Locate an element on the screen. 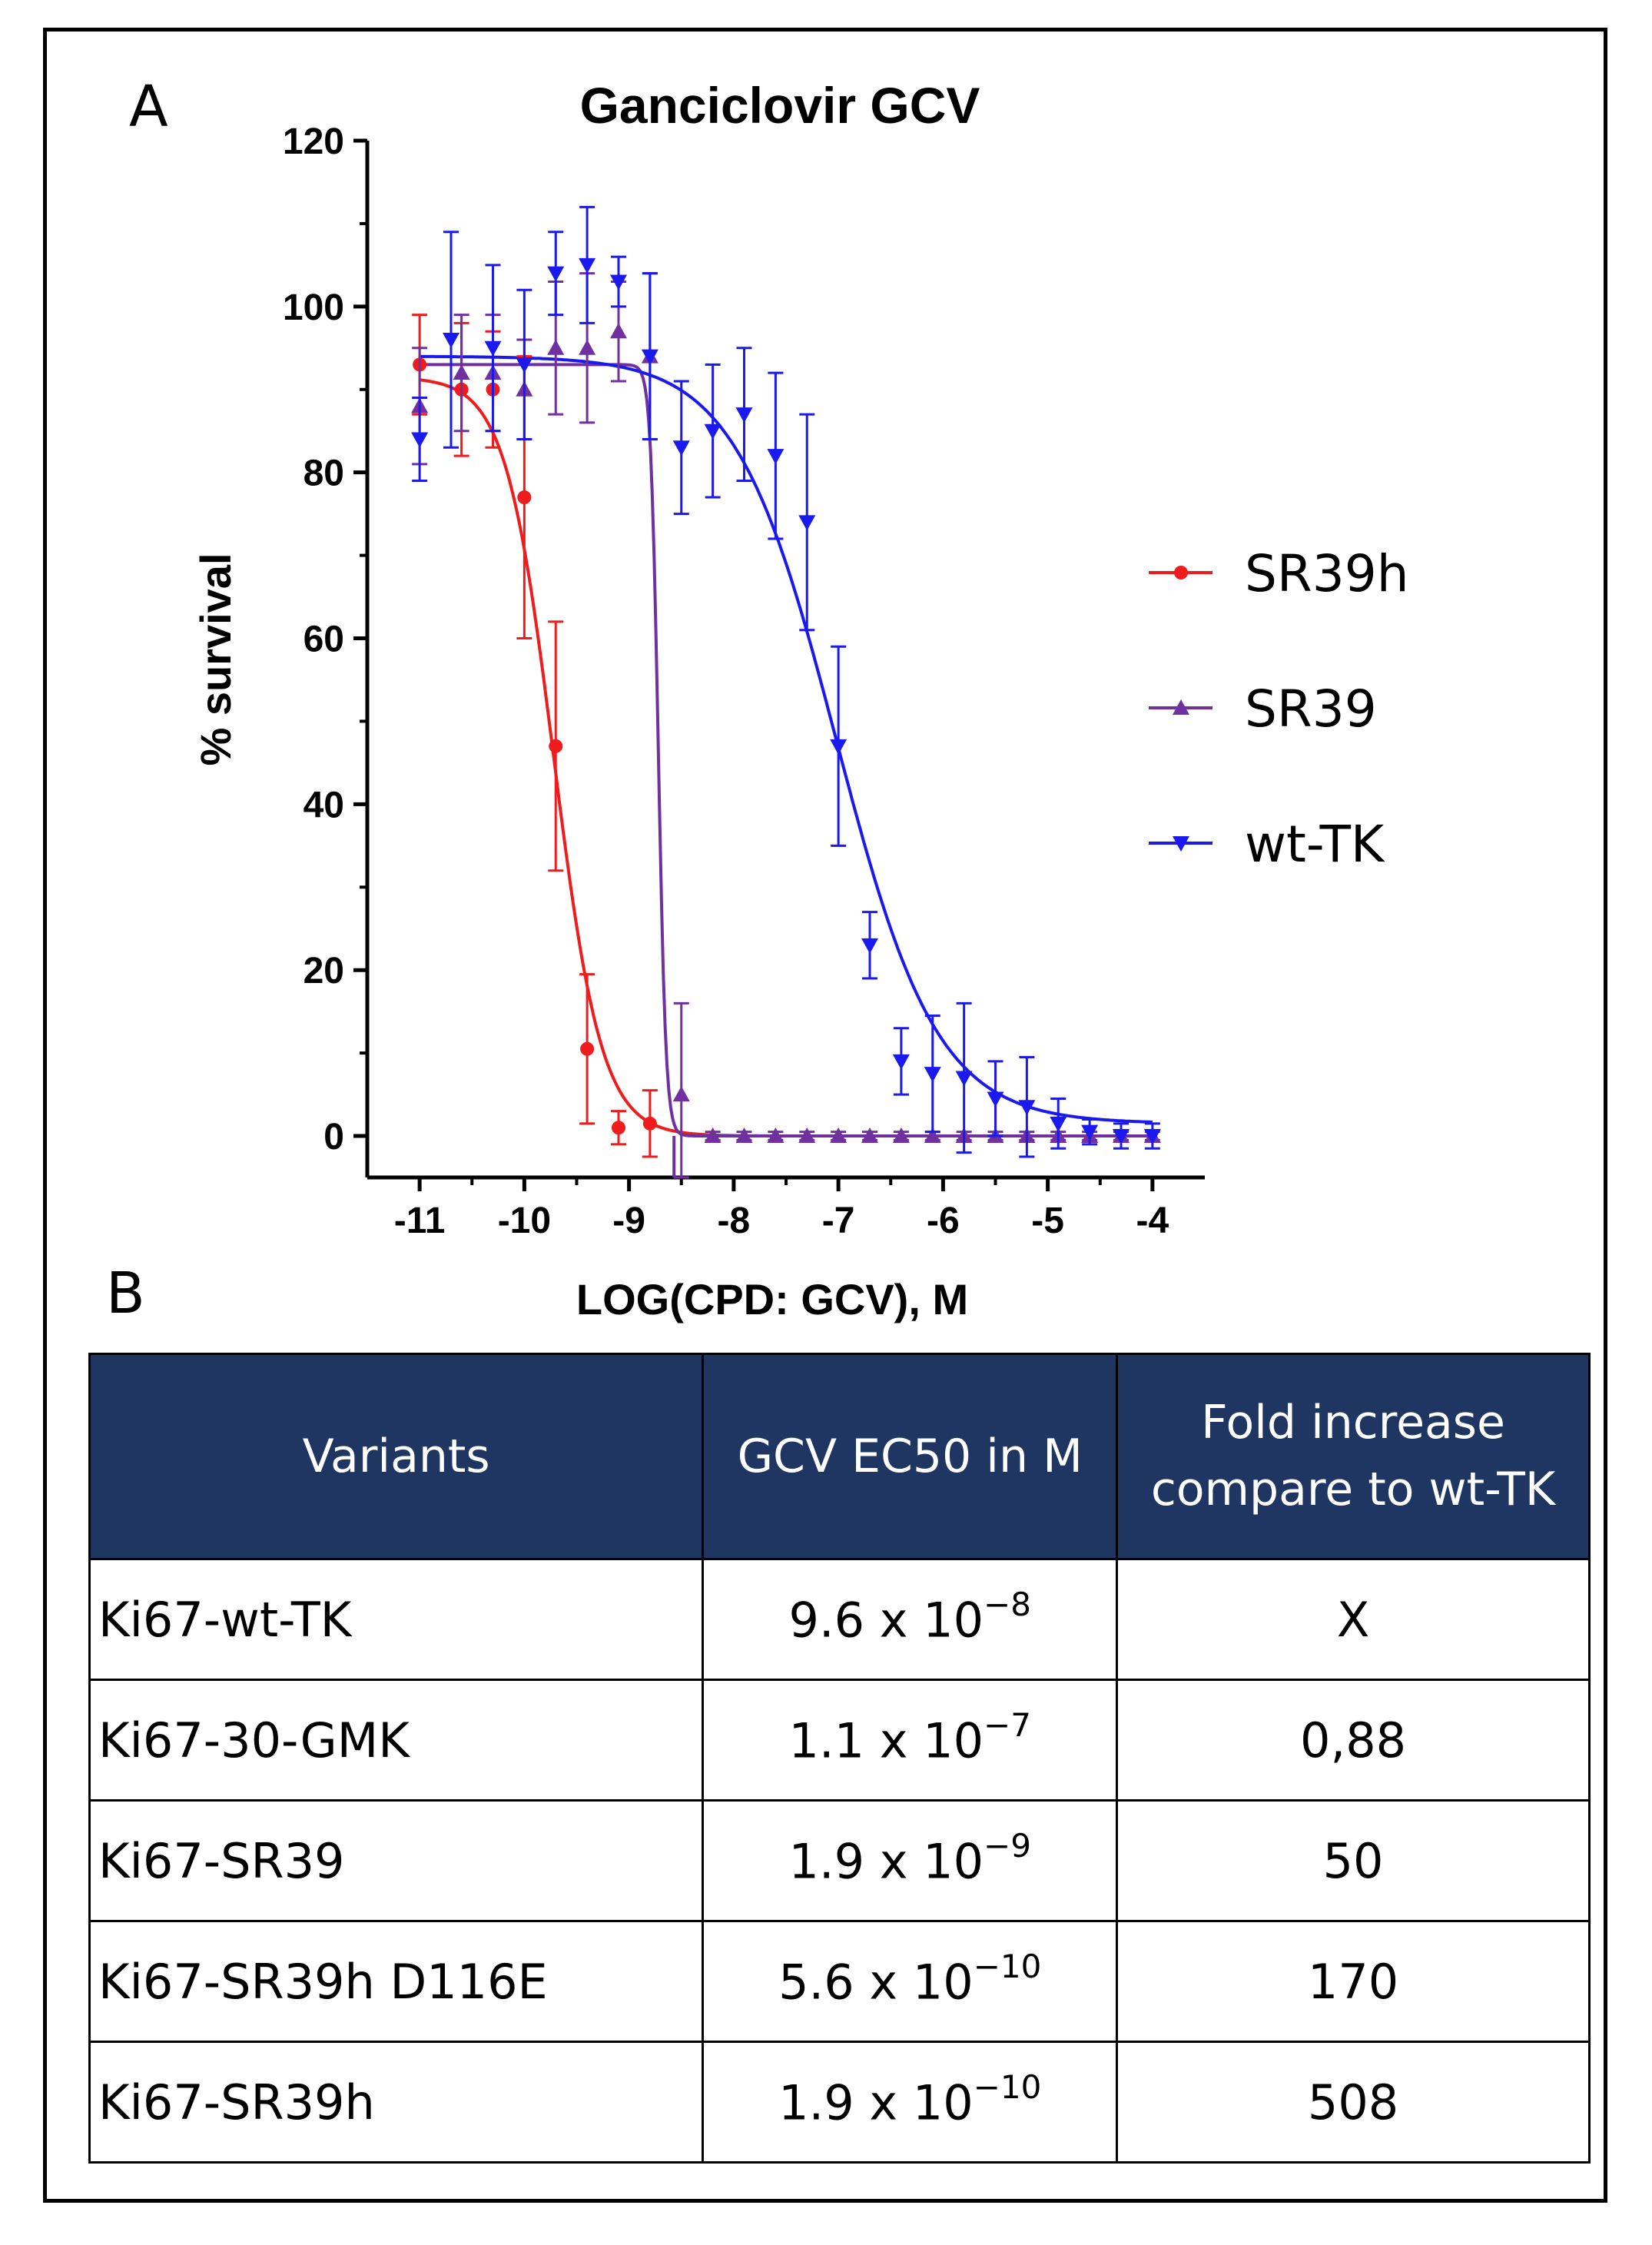 The width and height of the screenshot is (1652, 2245). variant-cell: Ki67-wt-TK is located at coordinates (396, 1619).